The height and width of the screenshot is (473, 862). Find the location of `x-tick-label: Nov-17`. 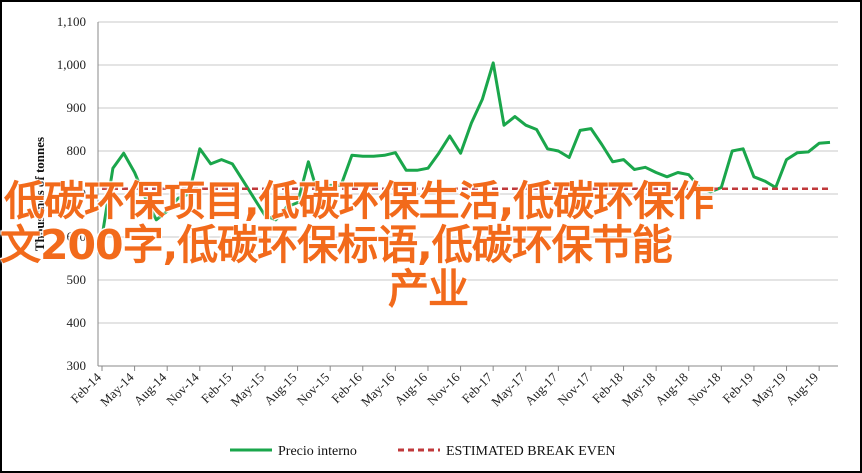

x-tick-label: Nov-17 is located at coordinates (573, 388).